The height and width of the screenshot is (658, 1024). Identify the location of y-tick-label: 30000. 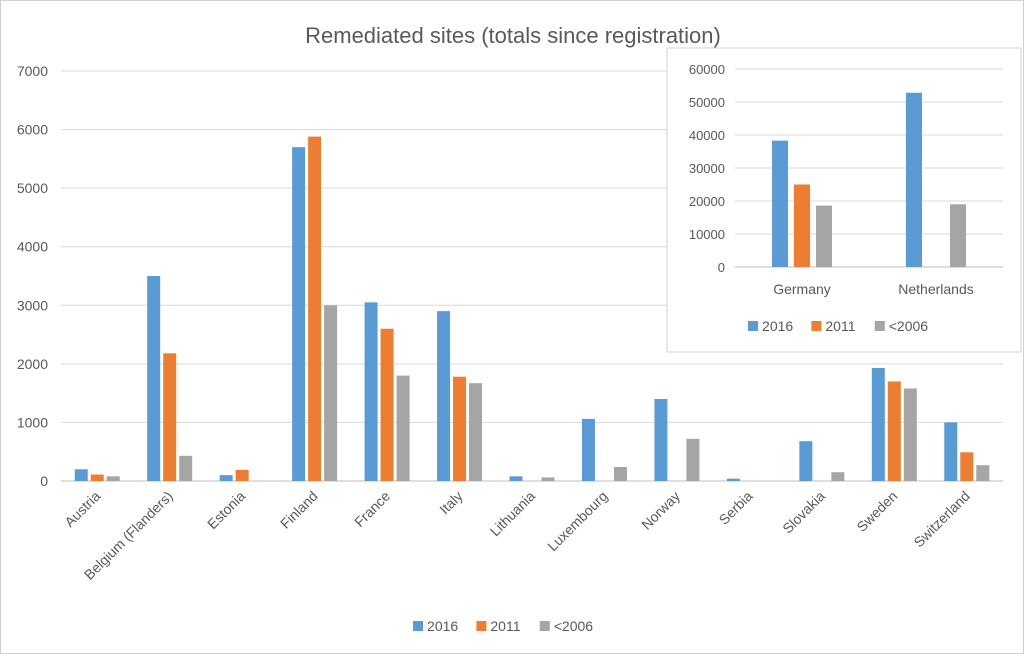
(707, 168).